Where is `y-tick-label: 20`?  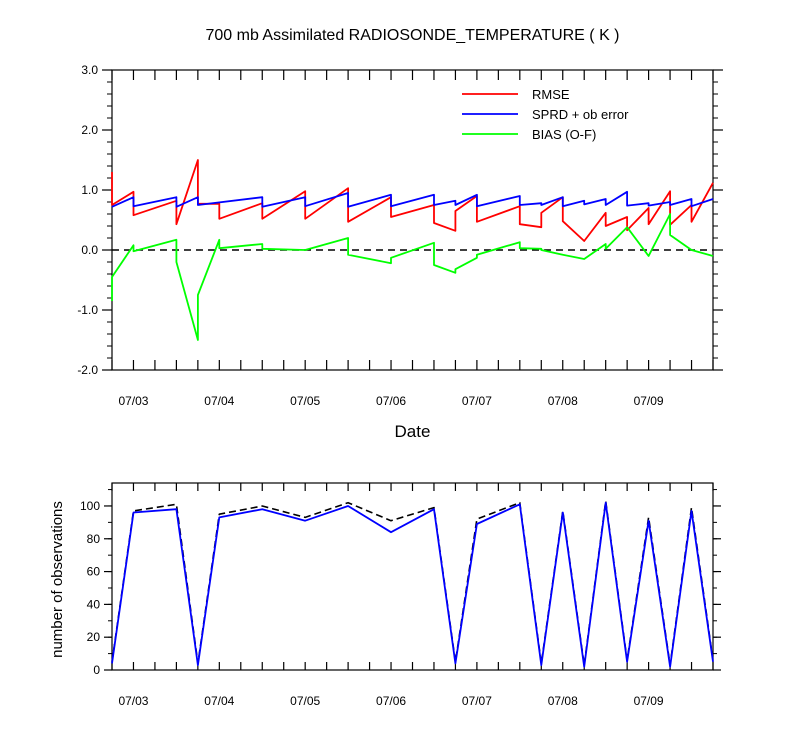 y-tick-label: 20 is located at coordinates (94, 637).